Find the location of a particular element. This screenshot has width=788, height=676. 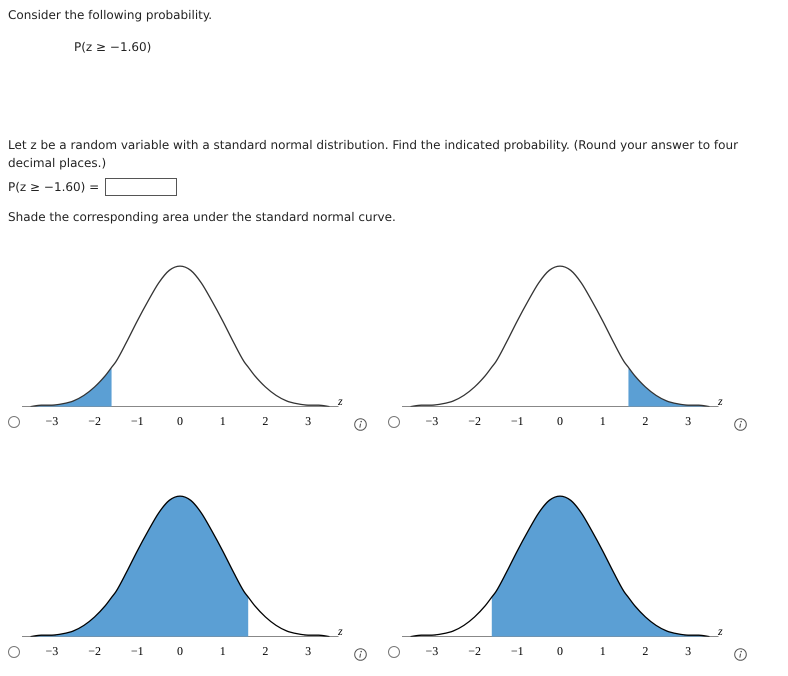

text: Shade the corresponding area under the standard normal curve. is located at coordinates (202, 217).